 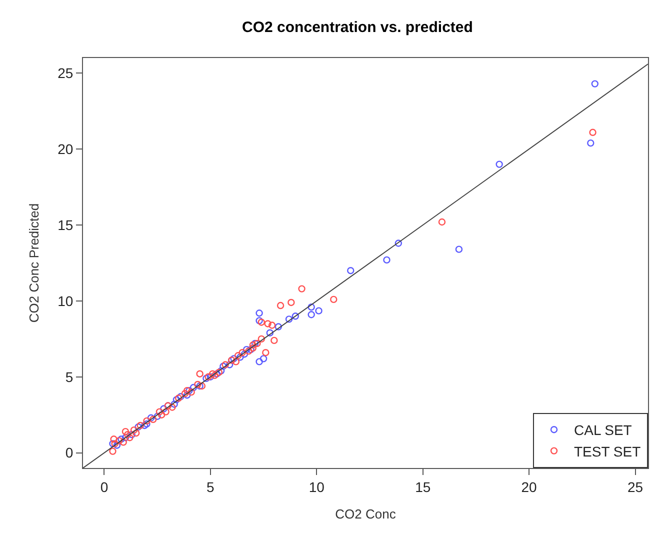 I want to click on chart-title: CO2 concentration vs. predicted, so click(x=357, y=27).